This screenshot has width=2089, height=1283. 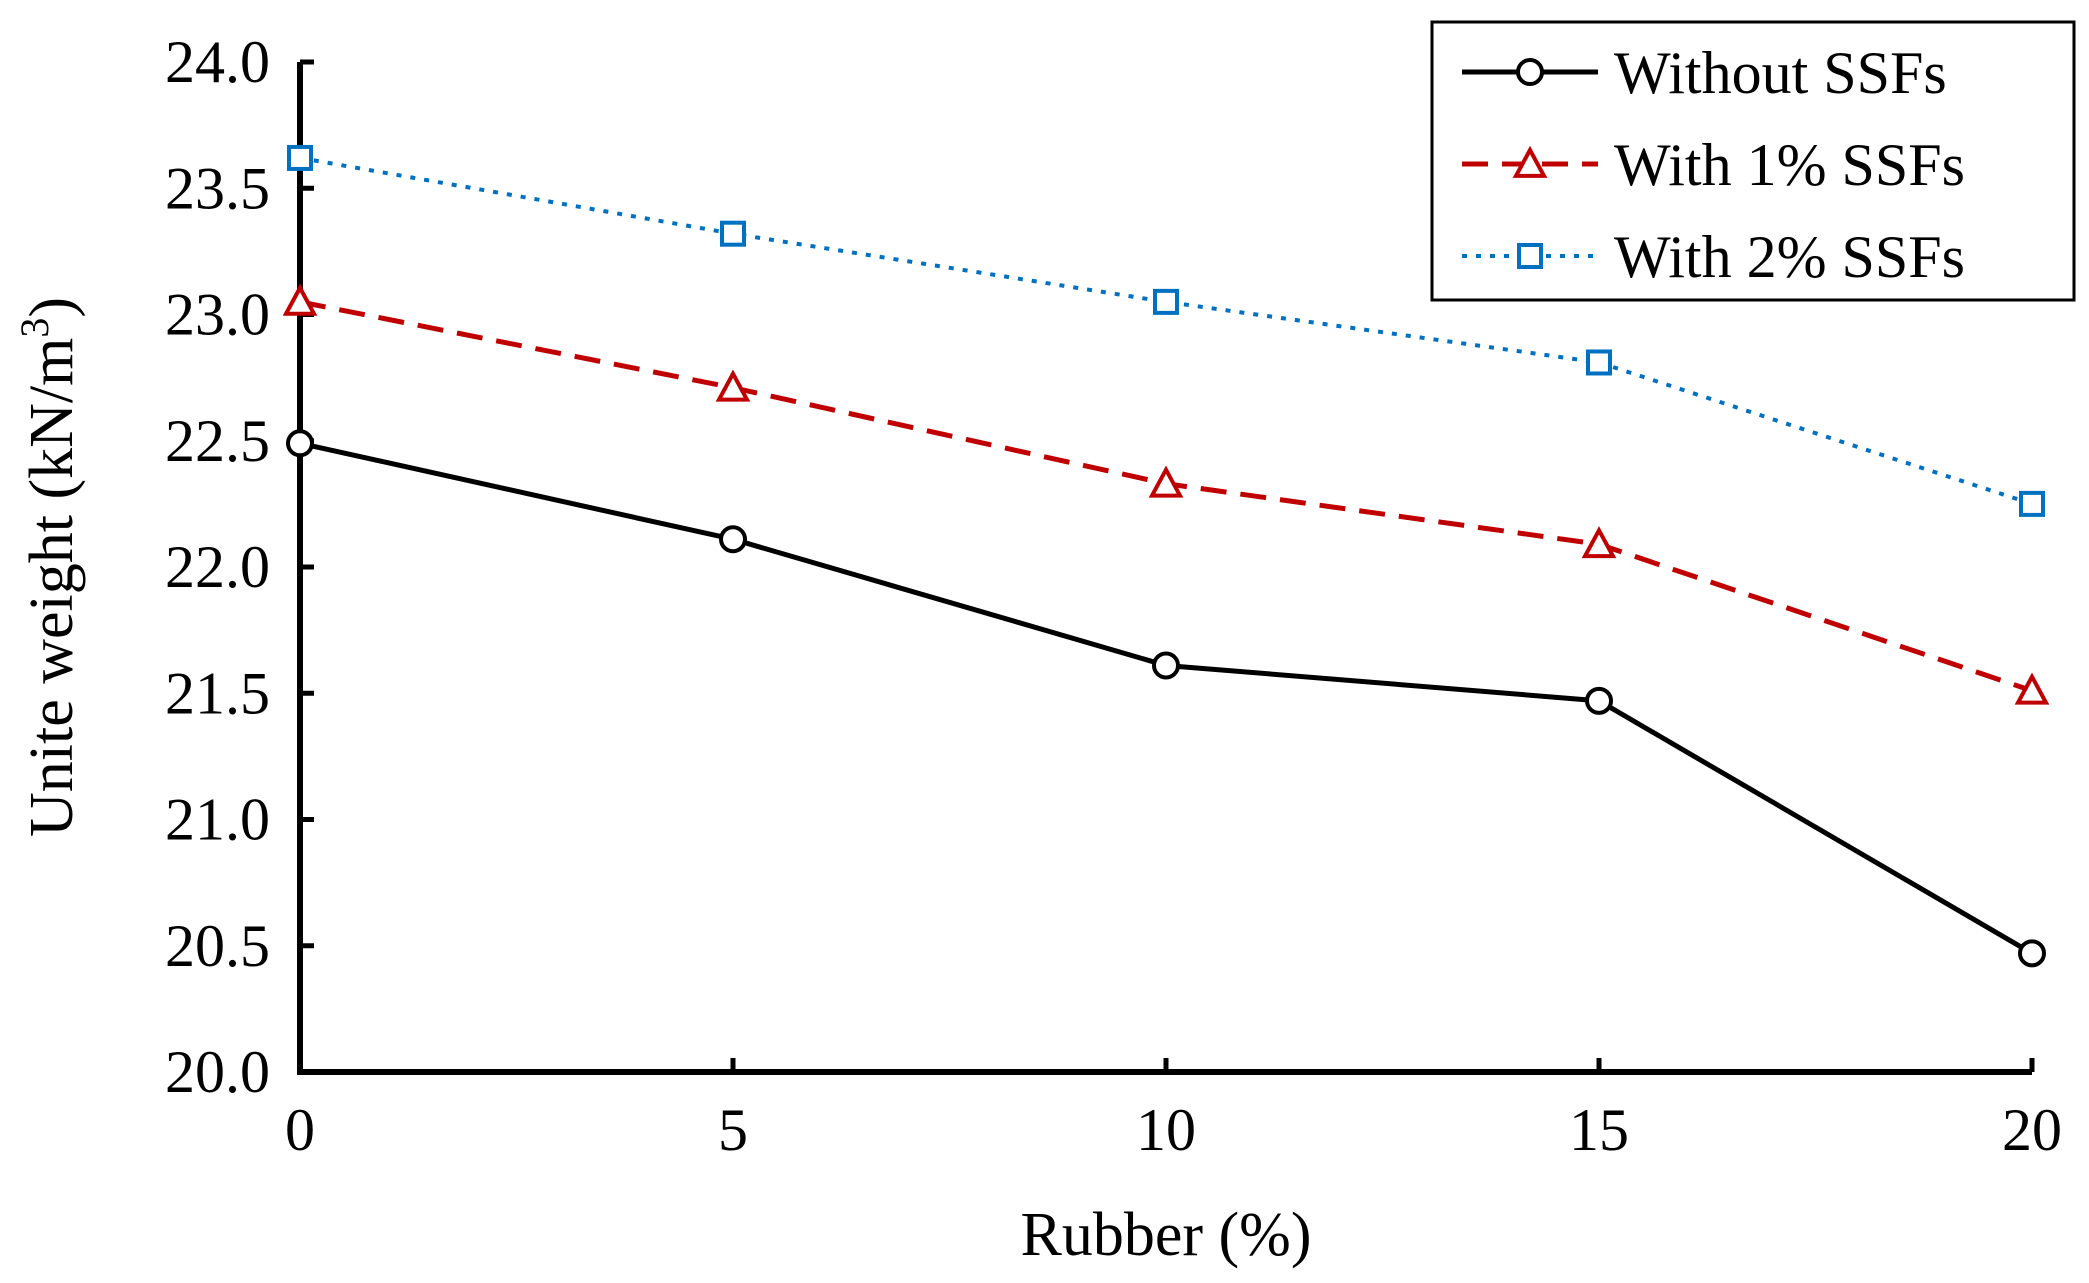 What do you see at coordinates (217, 820) in the screenshot?
I see `y-tick-label: 21.0` at bounding box center [217, 820].